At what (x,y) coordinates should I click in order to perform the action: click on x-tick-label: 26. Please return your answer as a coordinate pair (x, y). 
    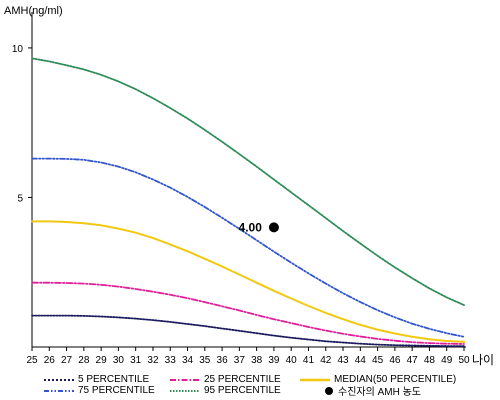
    Looking at the image, I should click on (50, 360).